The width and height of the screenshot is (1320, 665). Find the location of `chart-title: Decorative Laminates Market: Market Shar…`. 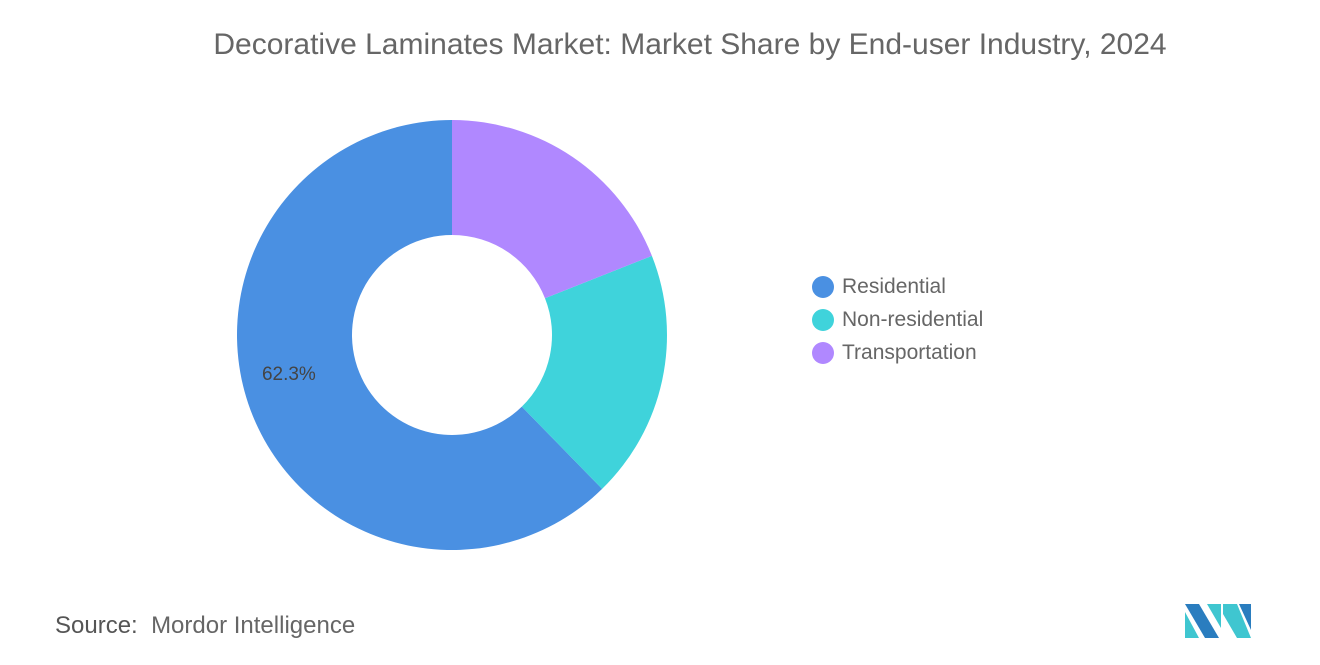

chart-title: Decorative Laminates Market: Market Shar… is located at coordinates (690, 44).